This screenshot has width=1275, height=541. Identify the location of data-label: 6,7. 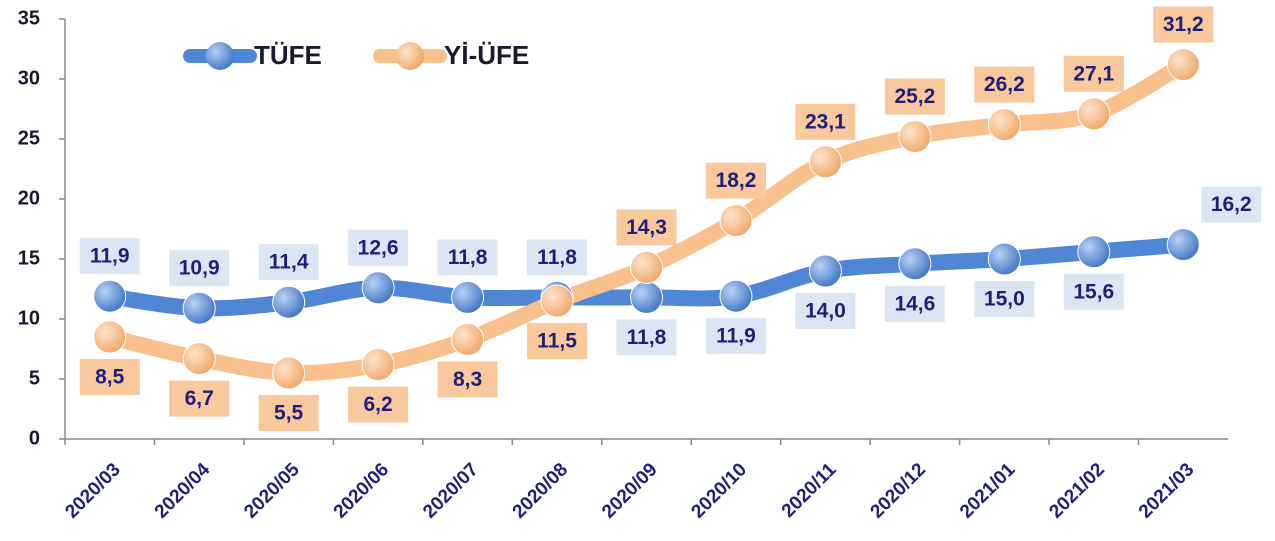
(199, 398).